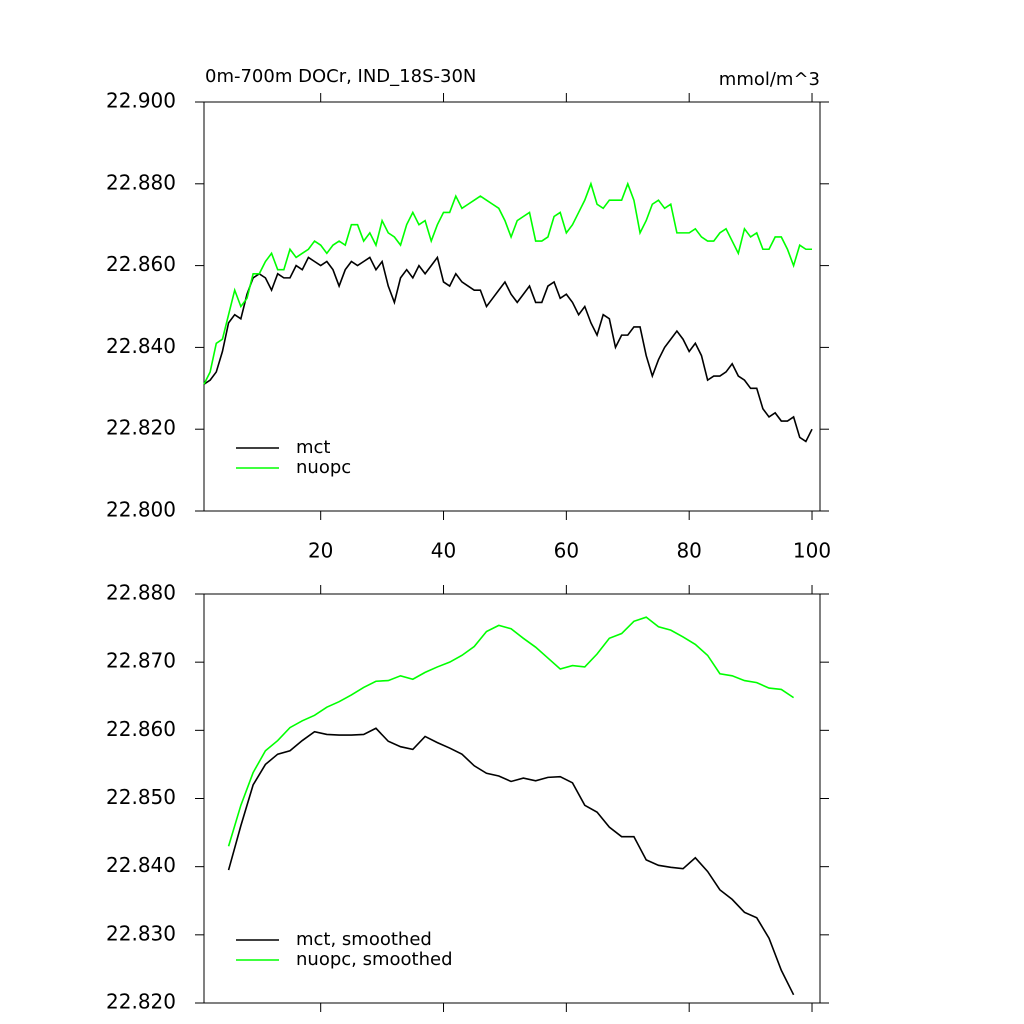 The height and width of the screenshot is (1024, 1024). I want to click on x-tick-label: 20, so click(320, 551).